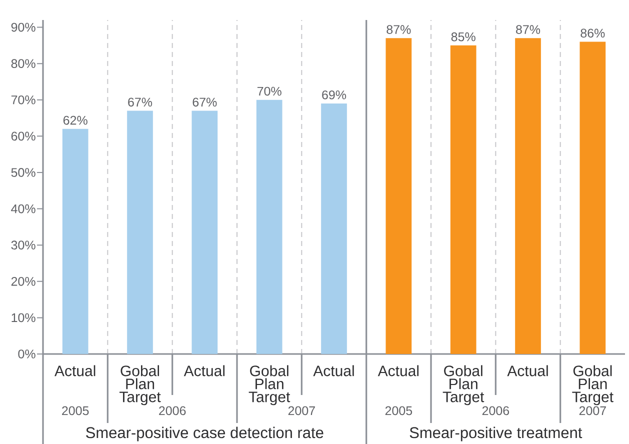  What do you see at coordinates (205, 434) in the screenshot?
I see `x-axis-title: Smear-positive case detection rate` at bounding box center [205, 434].